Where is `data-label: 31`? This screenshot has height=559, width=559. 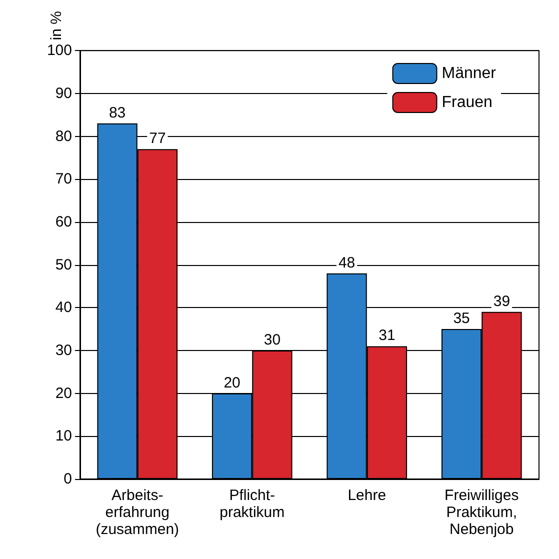
data-label: 31 is located at coordinates (387, 335).